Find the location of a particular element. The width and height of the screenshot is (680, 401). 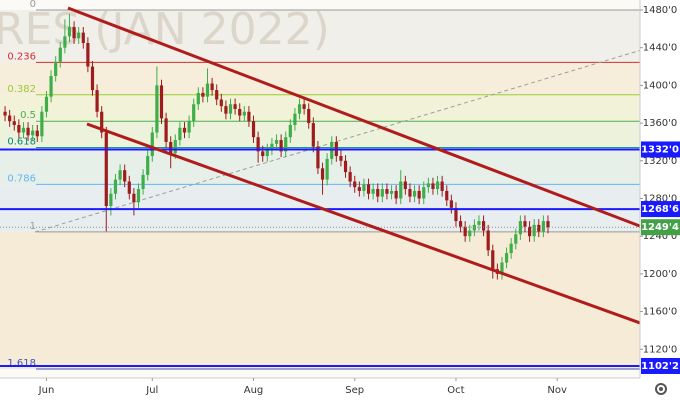

y-tick-label: 1280'0 is located at coordinates (660, 198).